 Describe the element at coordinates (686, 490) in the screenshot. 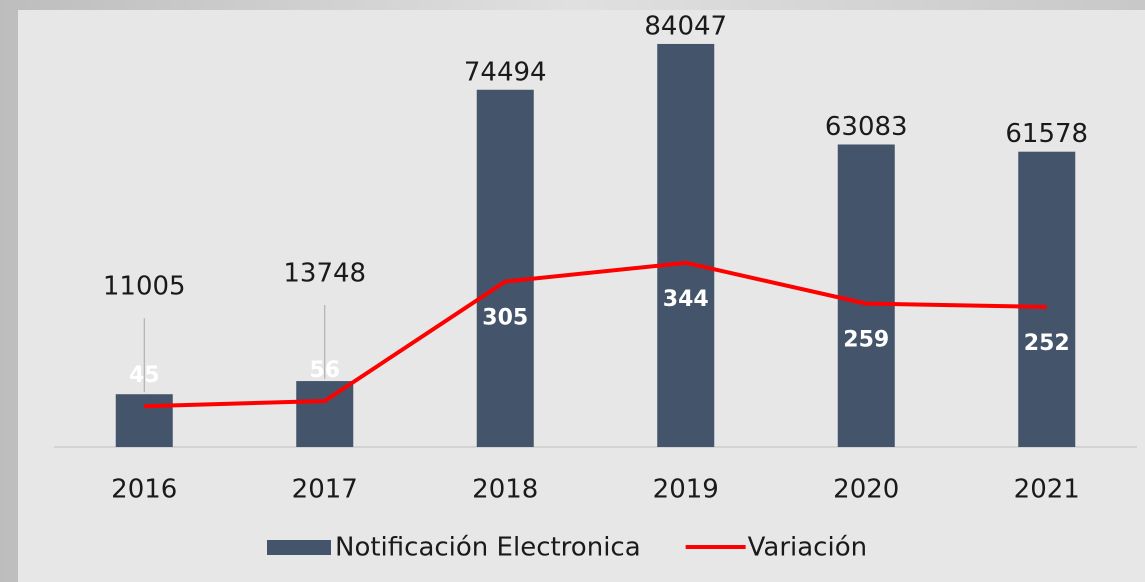

I see `x-tick-label: 2019` at that location.